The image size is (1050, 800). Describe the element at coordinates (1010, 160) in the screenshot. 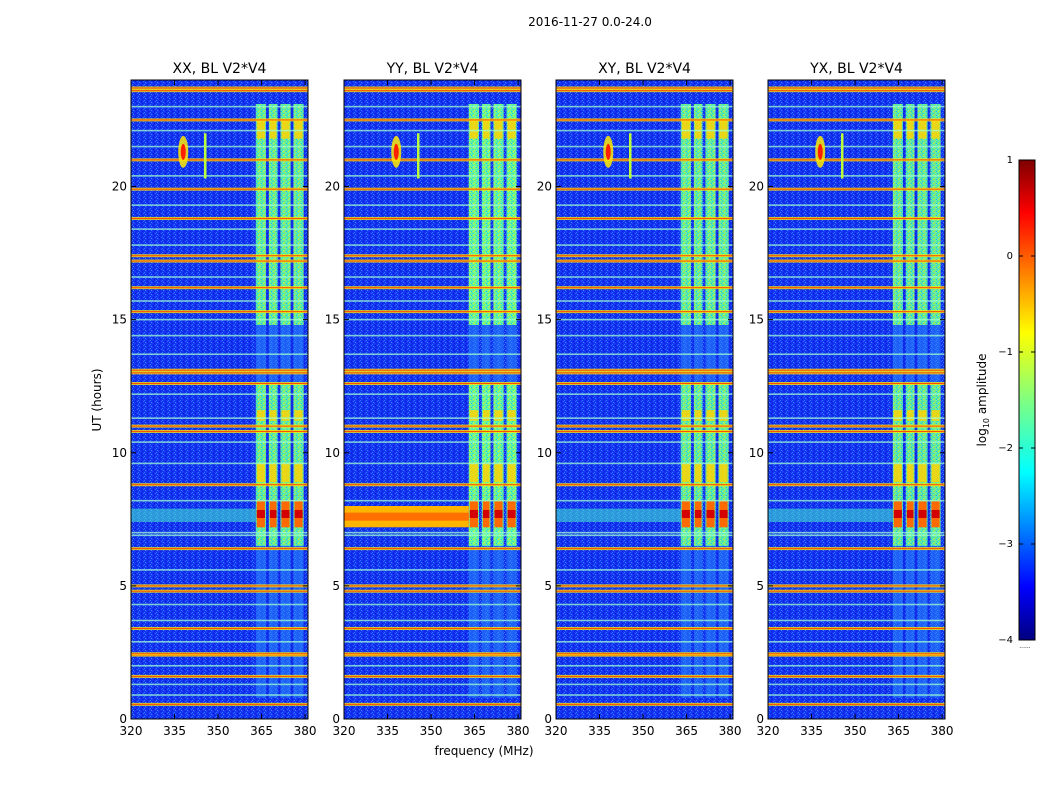

I see `colorbar-tick-label: 1` at that location.